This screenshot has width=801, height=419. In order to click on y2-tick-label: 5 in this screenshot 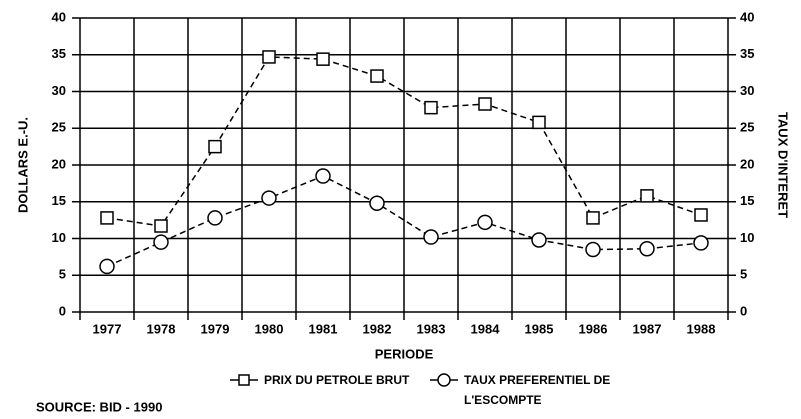, I will do `click(743, 274)`.